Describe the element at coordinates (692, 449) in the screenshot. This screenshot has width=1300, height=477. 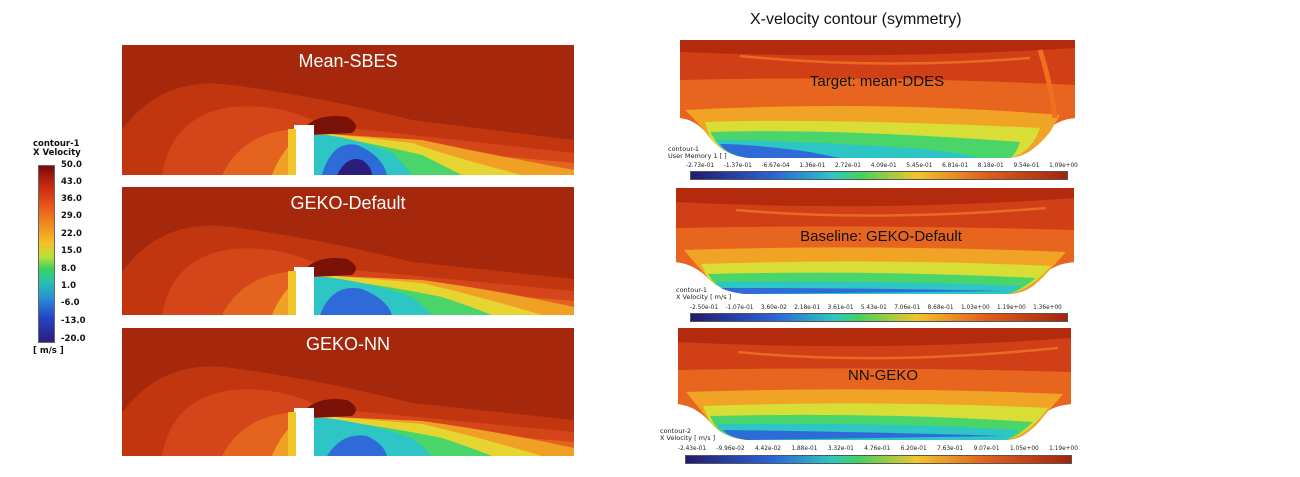
I see `colorbar-tick: -2.43e-01` at that location.